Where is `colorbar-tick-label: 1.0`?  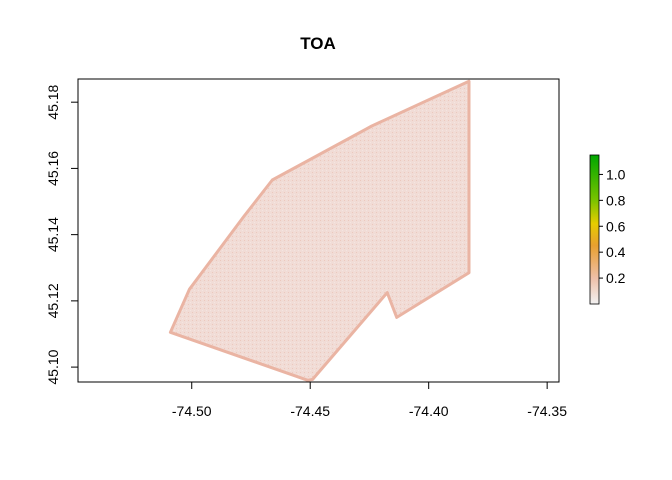
colorbar-tick-label: 1.0 is located at coordinates (616, 174).